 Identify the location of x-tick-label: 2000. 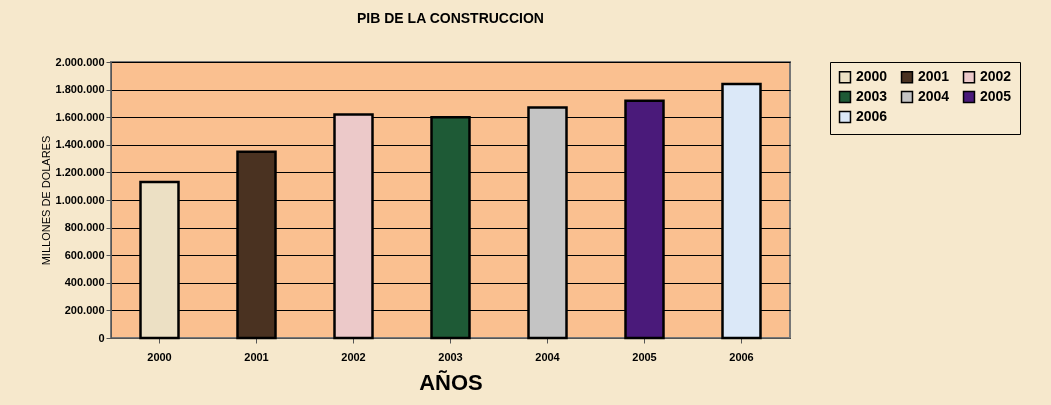
(159, 356).